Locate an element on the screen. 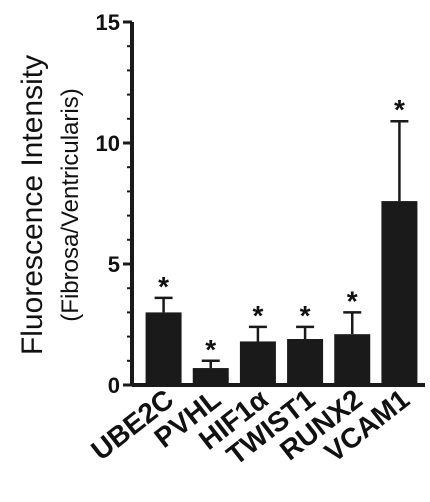  y-axis-subtitle: (Fibrosa/Ventricularis) is located at coordinates (70, 204).